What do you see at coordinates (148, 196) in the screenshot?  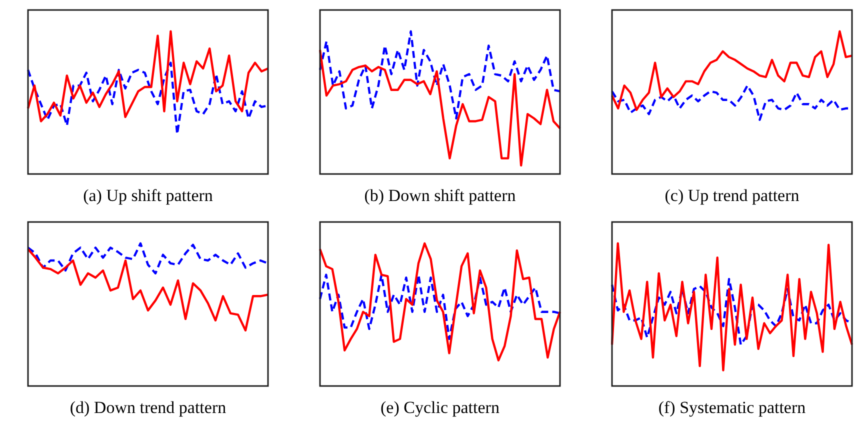 I see `text: (a) Up shift pattern` at bounding box center [148, 196].